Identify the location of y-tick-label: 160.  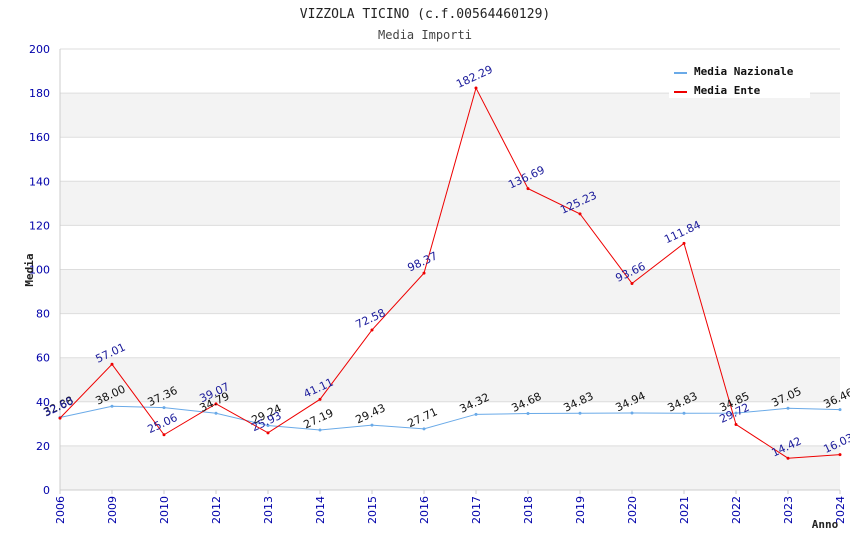
(39, 137).